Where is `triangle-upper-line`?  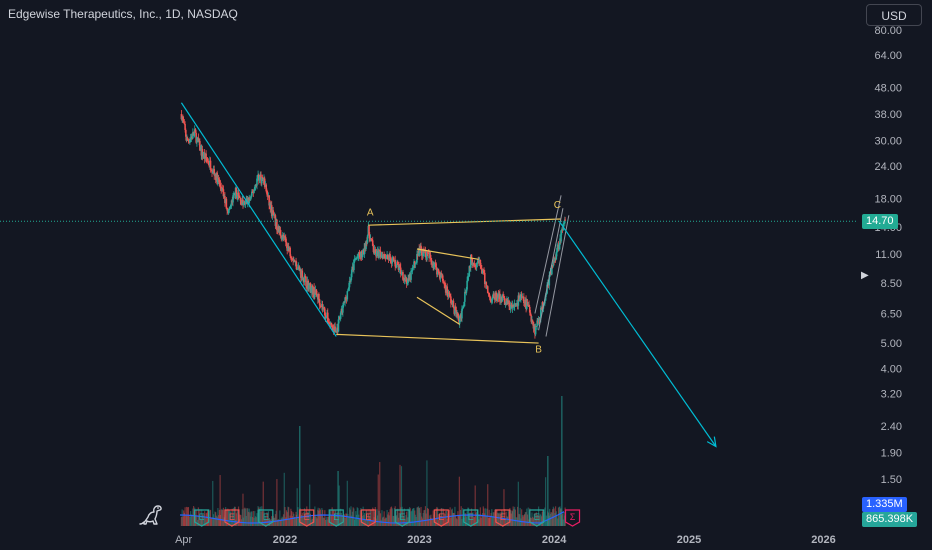 triangle-upper-line is located at coordinates (447, 254).